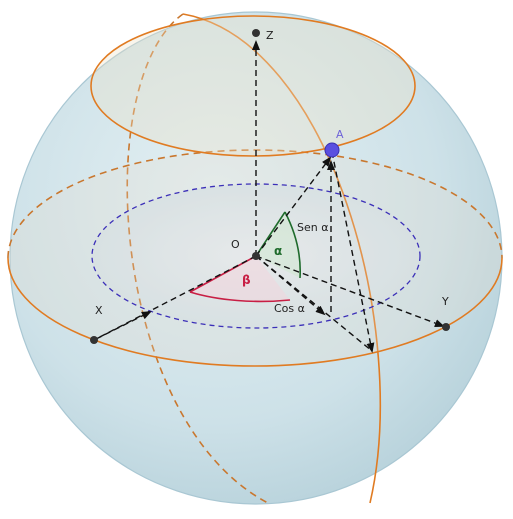 The width and height of the screenshot is (513, 519). I want to click on z-point, so click(256, 33).